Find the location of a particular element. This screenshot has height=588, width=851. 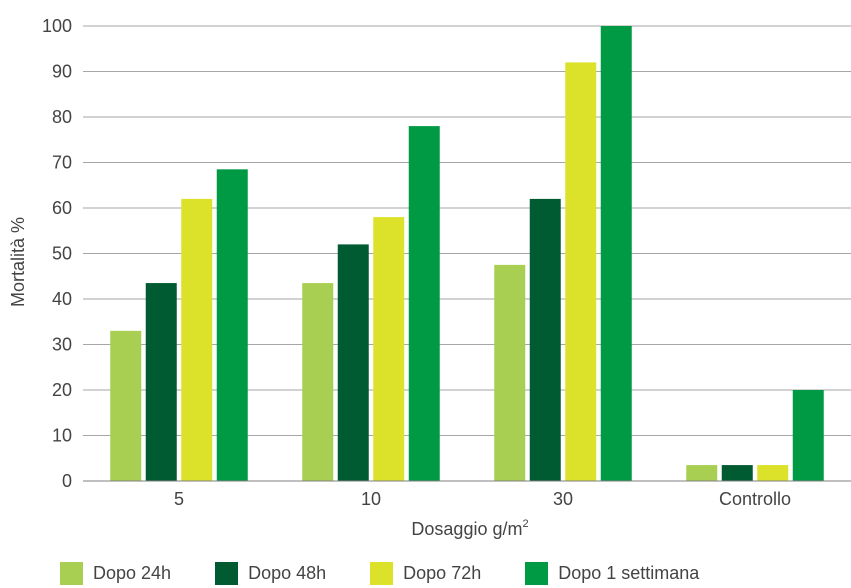

x-tick-label: Controllo is located at coordinates (755, 499).